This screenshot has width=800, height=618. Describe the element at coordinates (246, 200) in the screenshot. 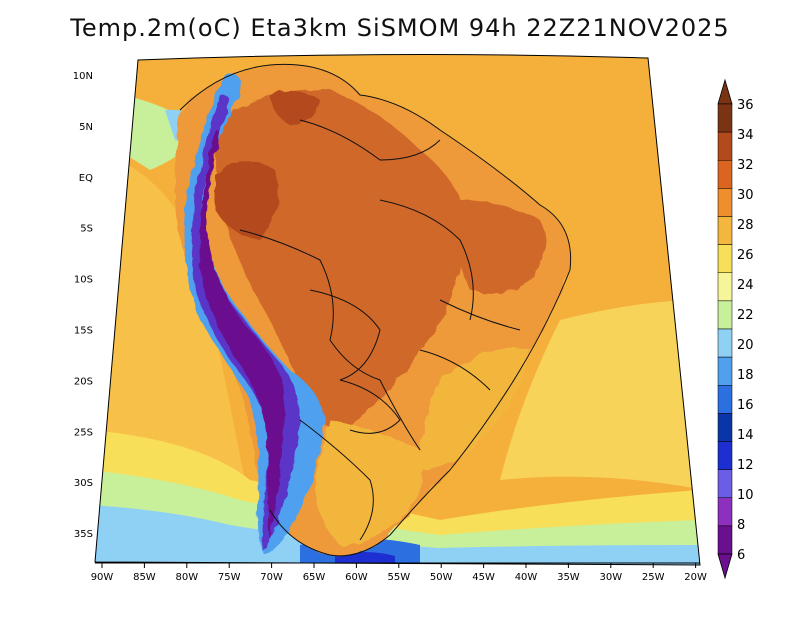

I see `land-hottest` at that location.